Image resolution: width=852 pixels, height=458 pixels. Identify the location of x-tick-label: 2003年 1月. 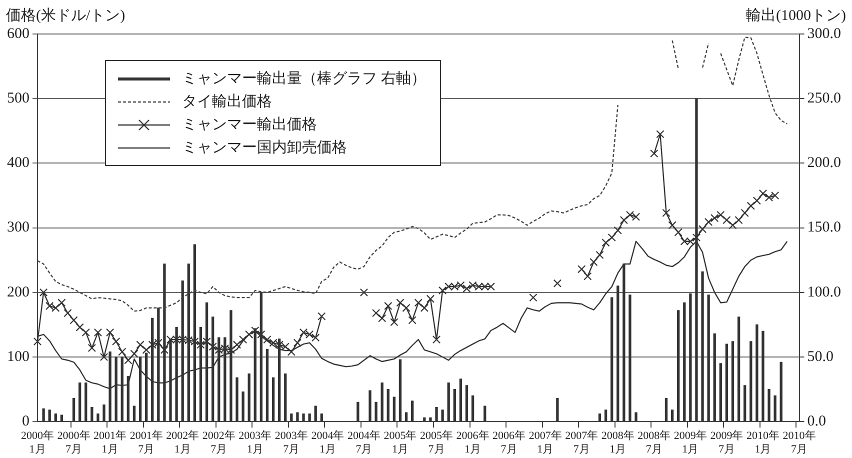
(255, 443).